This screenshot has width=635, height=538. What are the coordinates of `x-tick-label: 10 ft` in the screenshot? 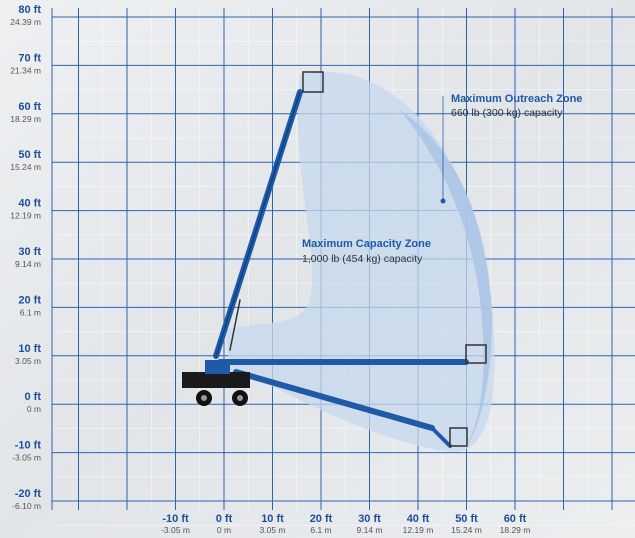 It's located at (272, 519).